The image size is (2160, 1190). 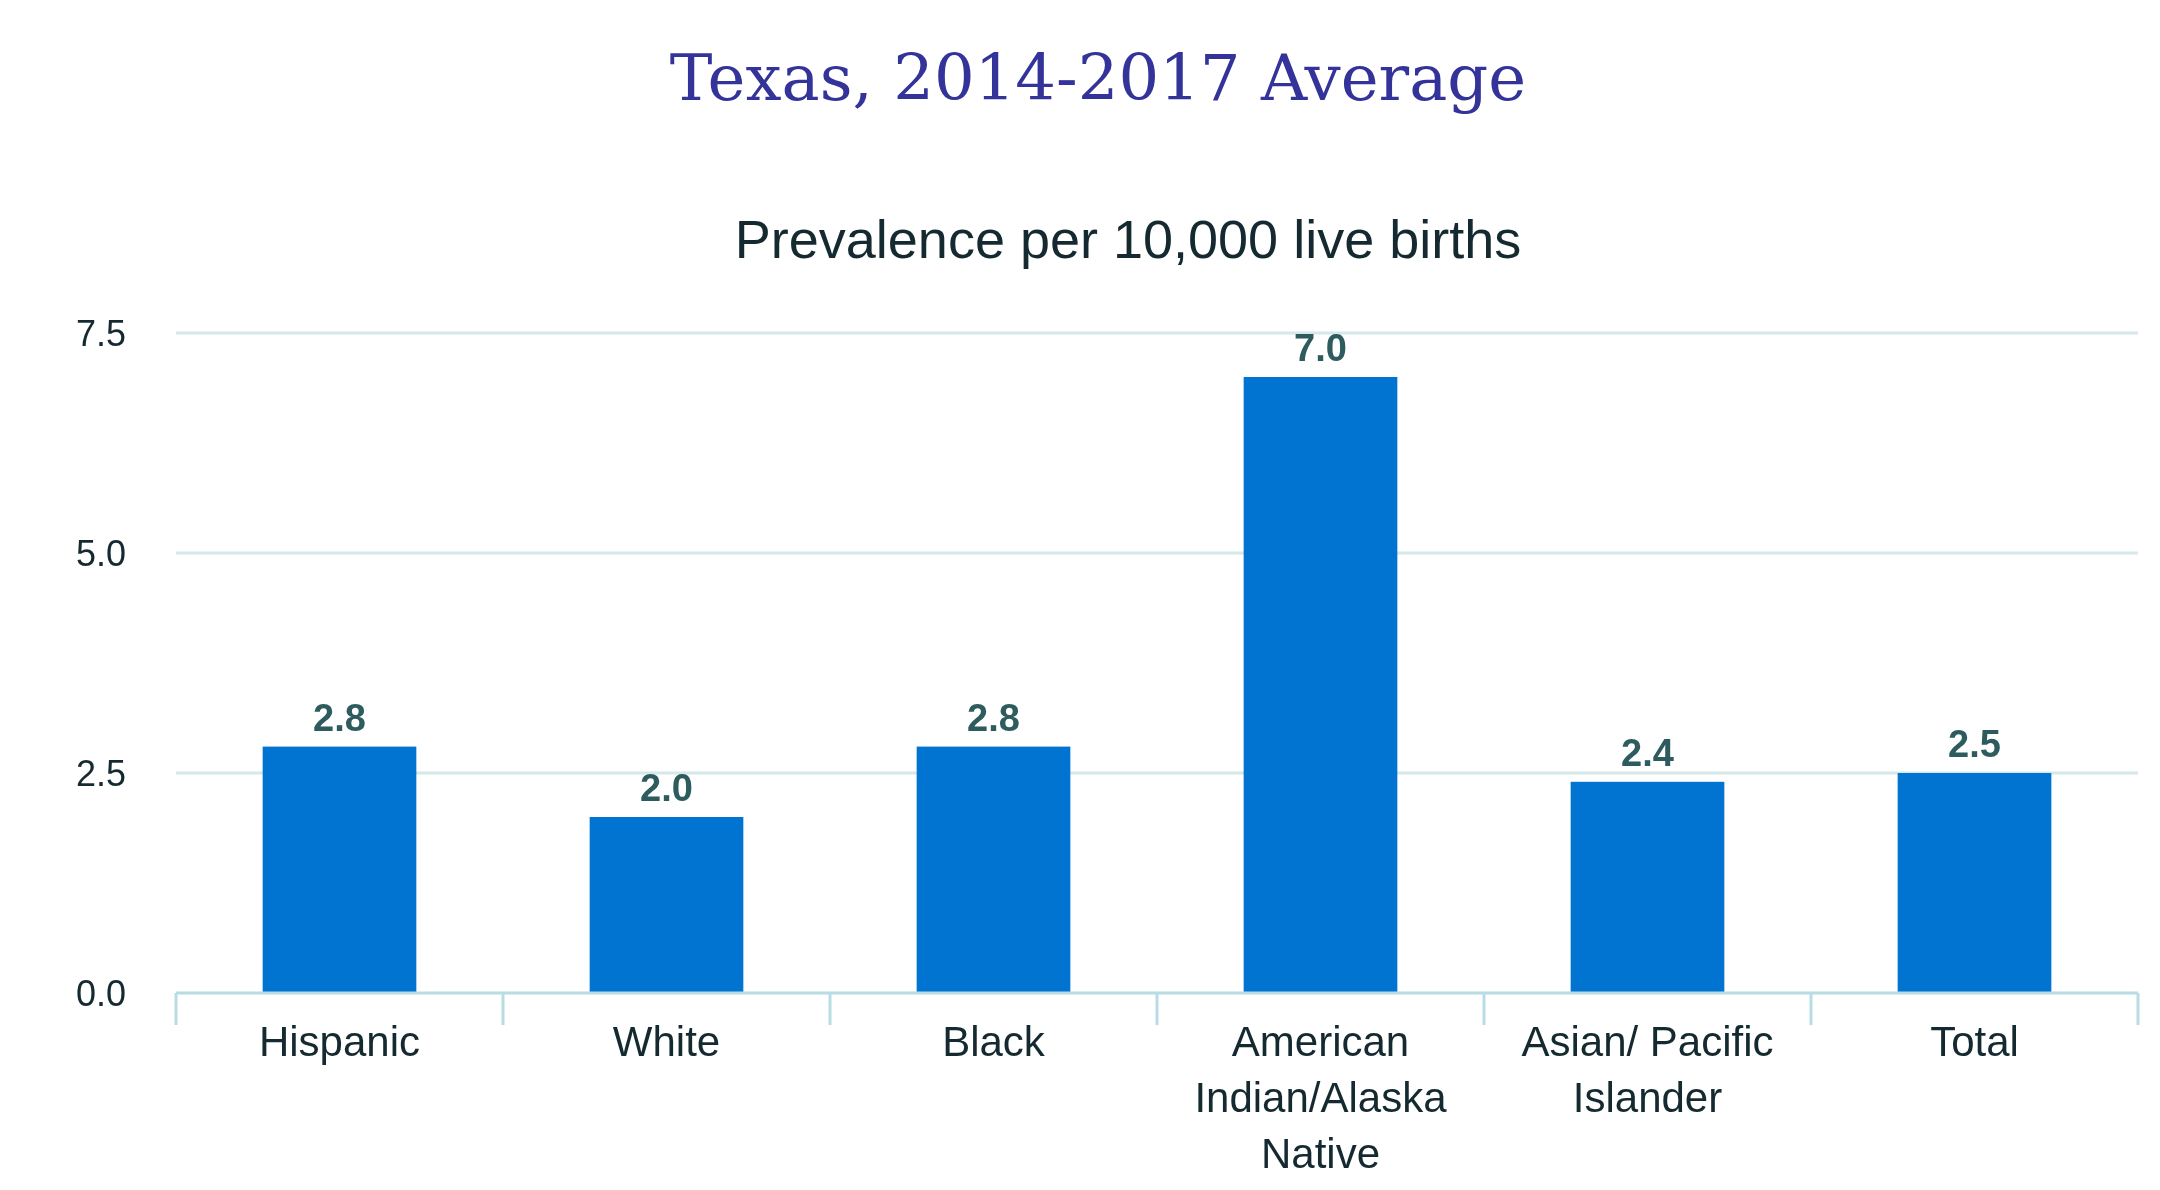 What do you see at coordinates (666, 788) in the screenshot?
I see `data-label: 2.0` at bounding box center [666, 788].